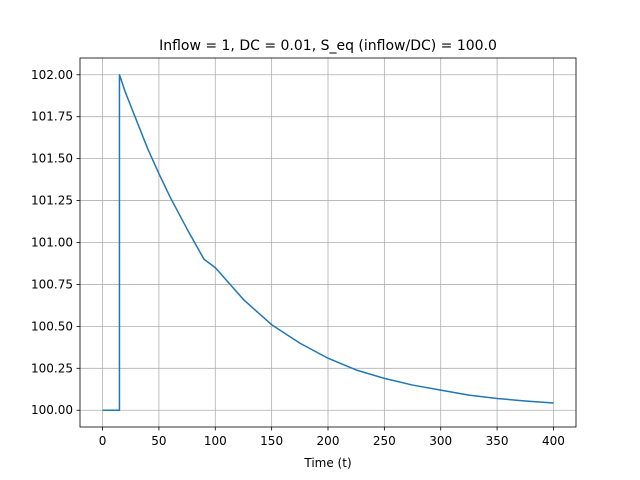 This screenshot has height=480, width=640. I want to click on y-tick-label: 101.25, so click(52, 201).